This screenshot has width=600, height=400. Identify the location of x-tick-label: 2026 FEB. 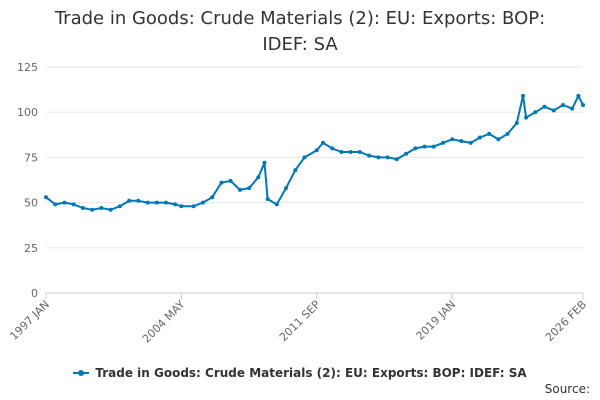
(566, 321).